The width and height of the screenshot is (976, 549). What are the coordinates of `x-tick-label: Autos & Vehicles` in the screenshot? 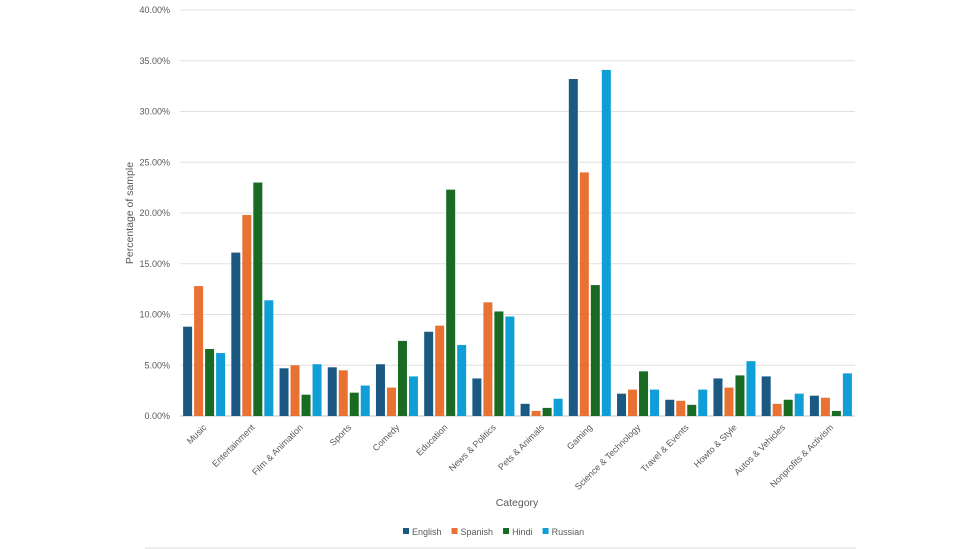 It's located at (759, 449).